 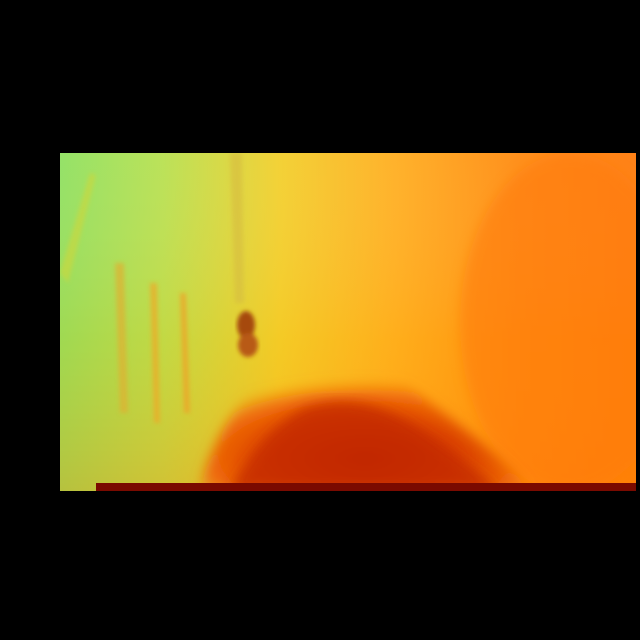 What do you see at coordinates (548, 322) in the screenshot?
I see `right-foliage` at bounding box center [548, 322].